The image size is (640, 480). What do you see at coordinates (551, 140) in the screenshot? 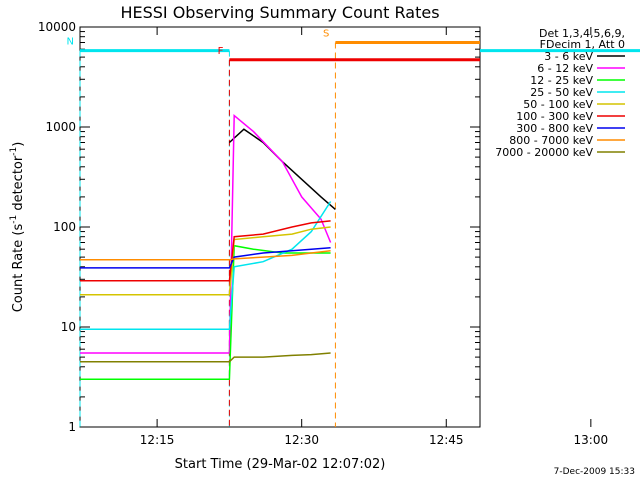
I see `legend-label: 800 - 7000 keV` at bounding box center [551, 140].